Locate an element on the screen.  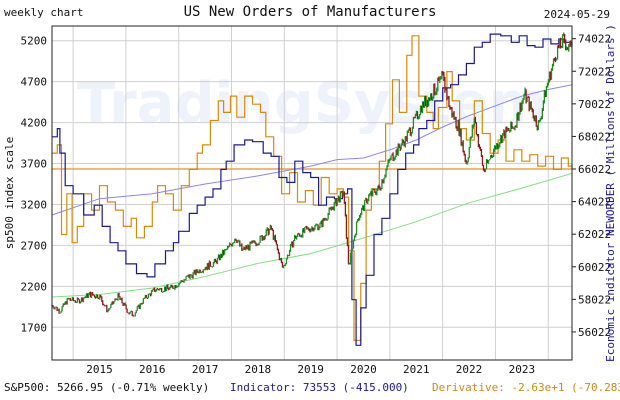
y-axis-label-left: sp500 index scale is located at coordinates (9, 193).